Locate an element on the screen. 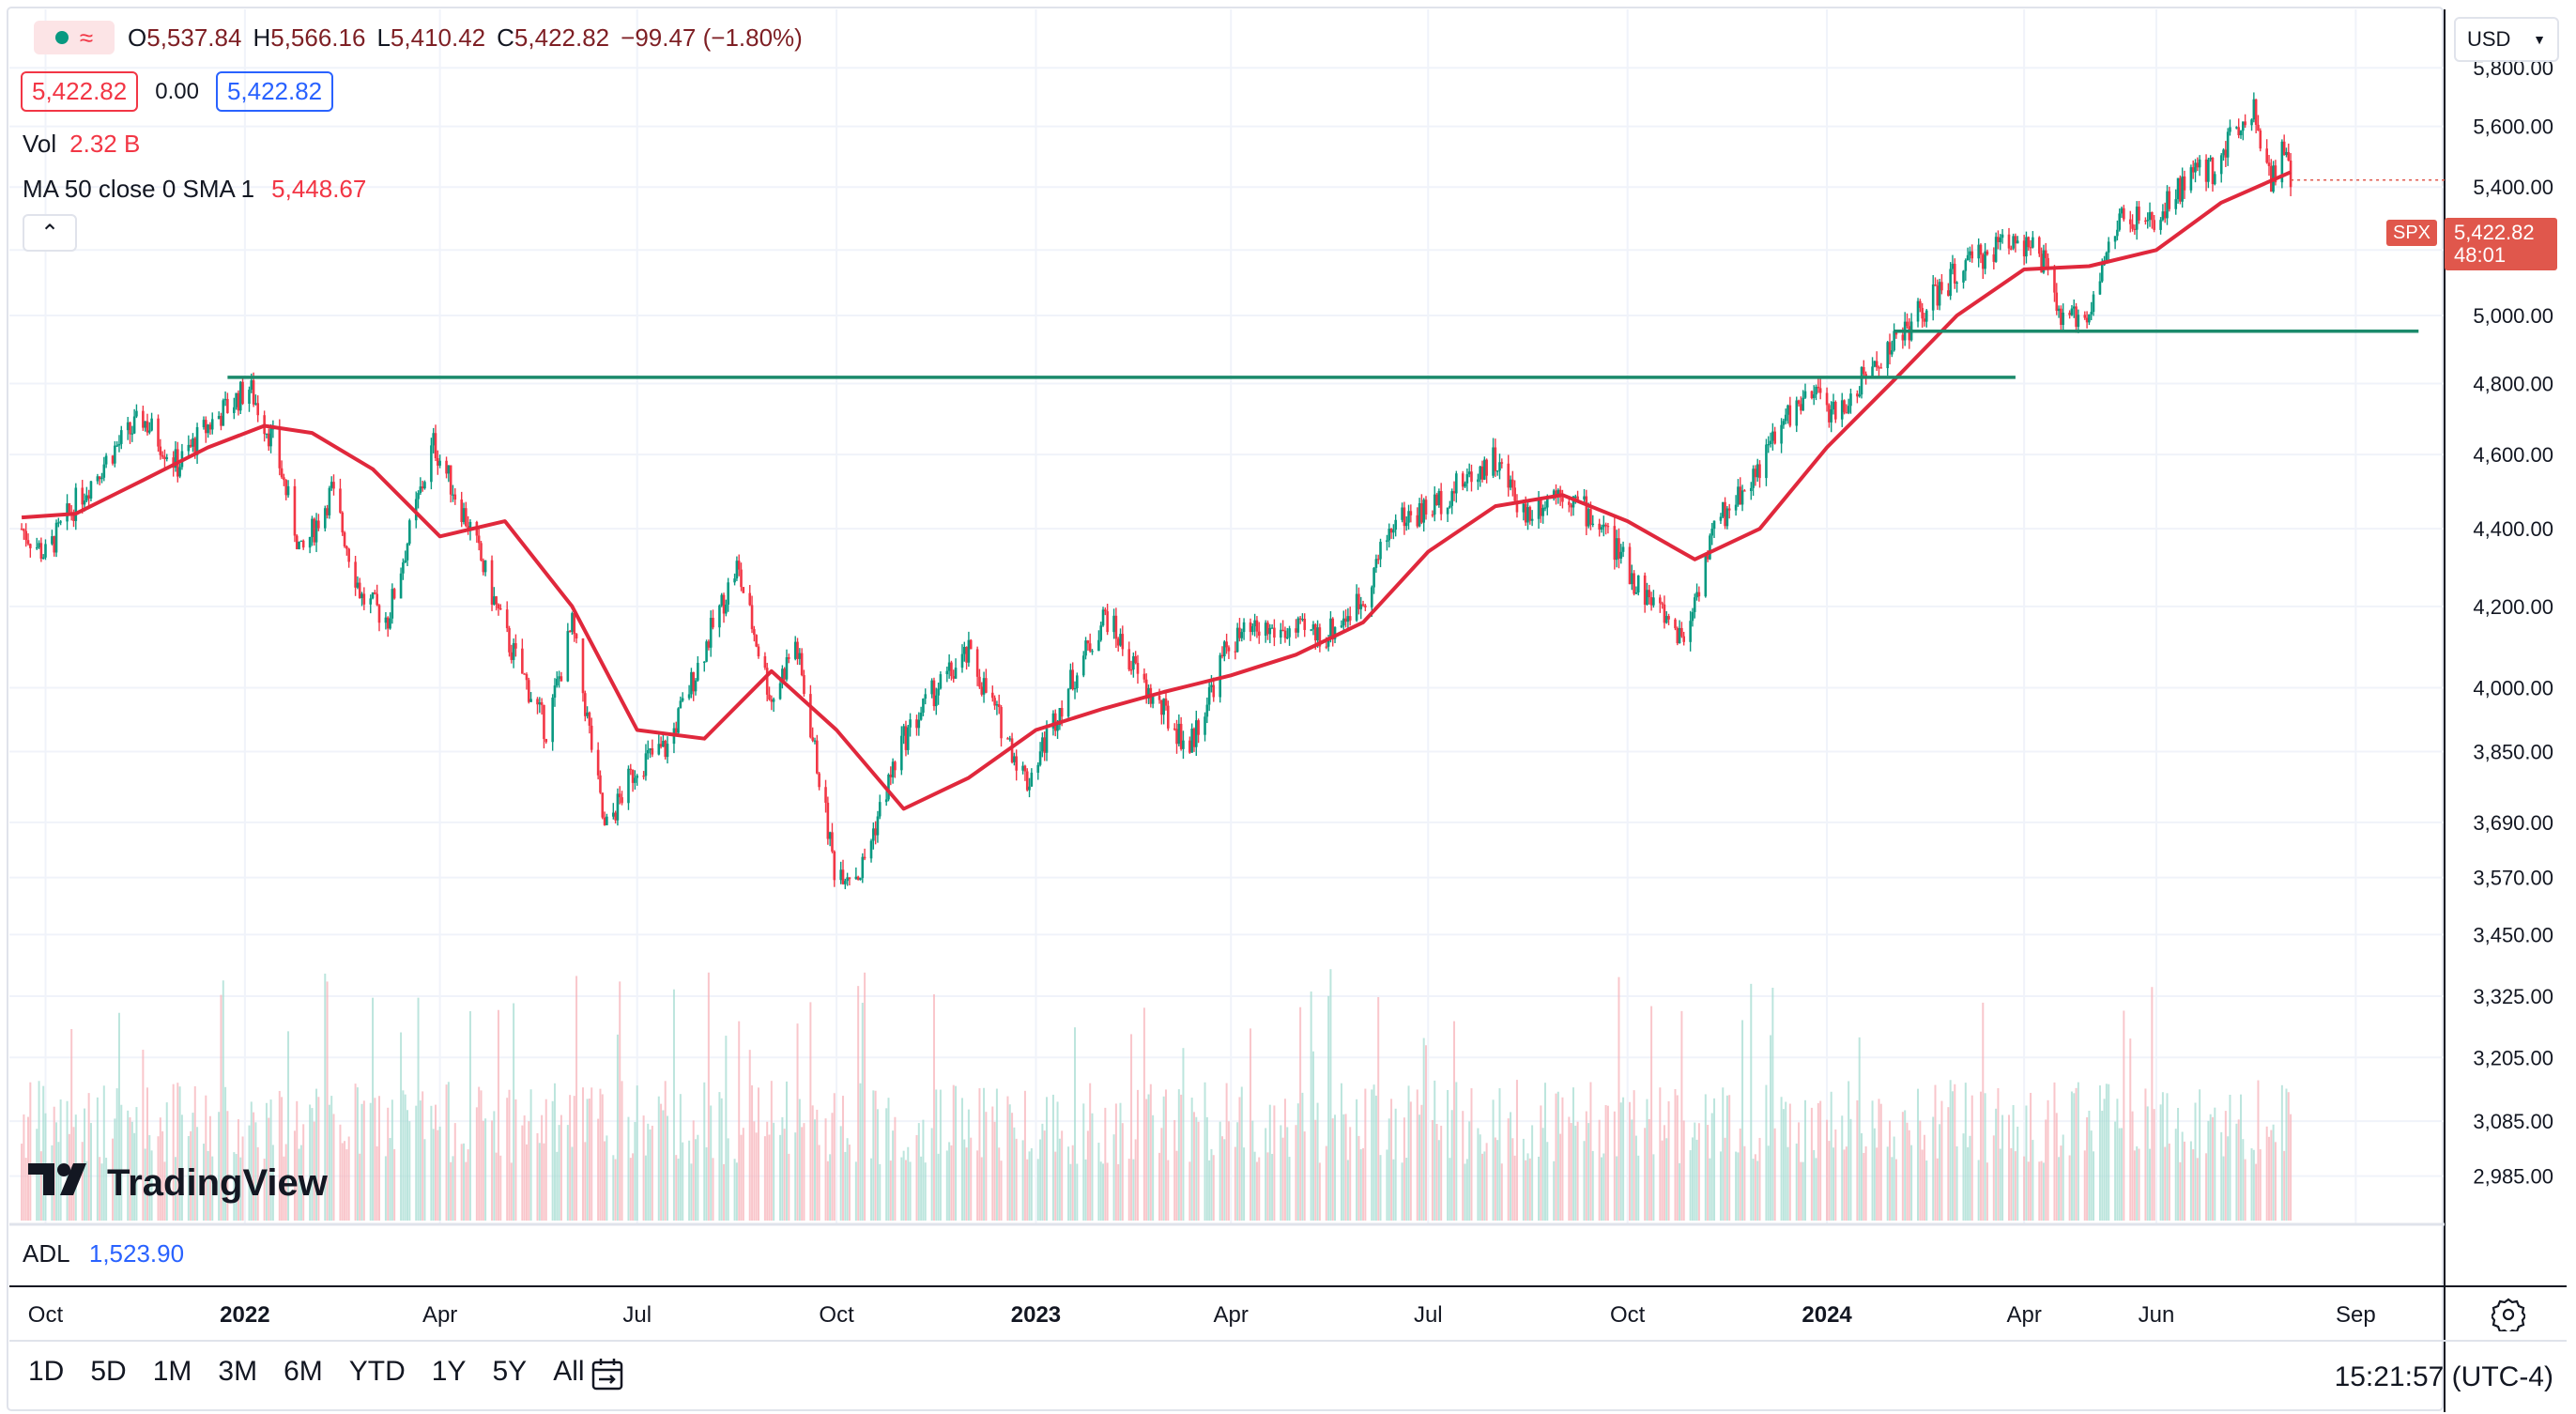 The height and width of the screenshot is (1414, 2576). market-status-button: ≈ is located at coordinates (75, 37).